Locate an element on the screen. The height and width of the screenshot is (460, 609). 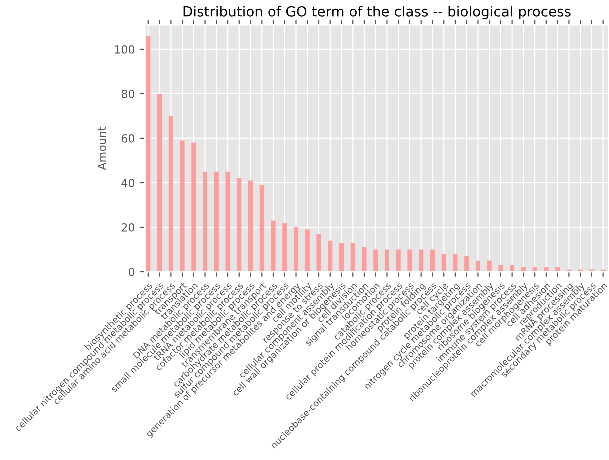
y-tick-label: 80 is located at coordinates (128, 94).